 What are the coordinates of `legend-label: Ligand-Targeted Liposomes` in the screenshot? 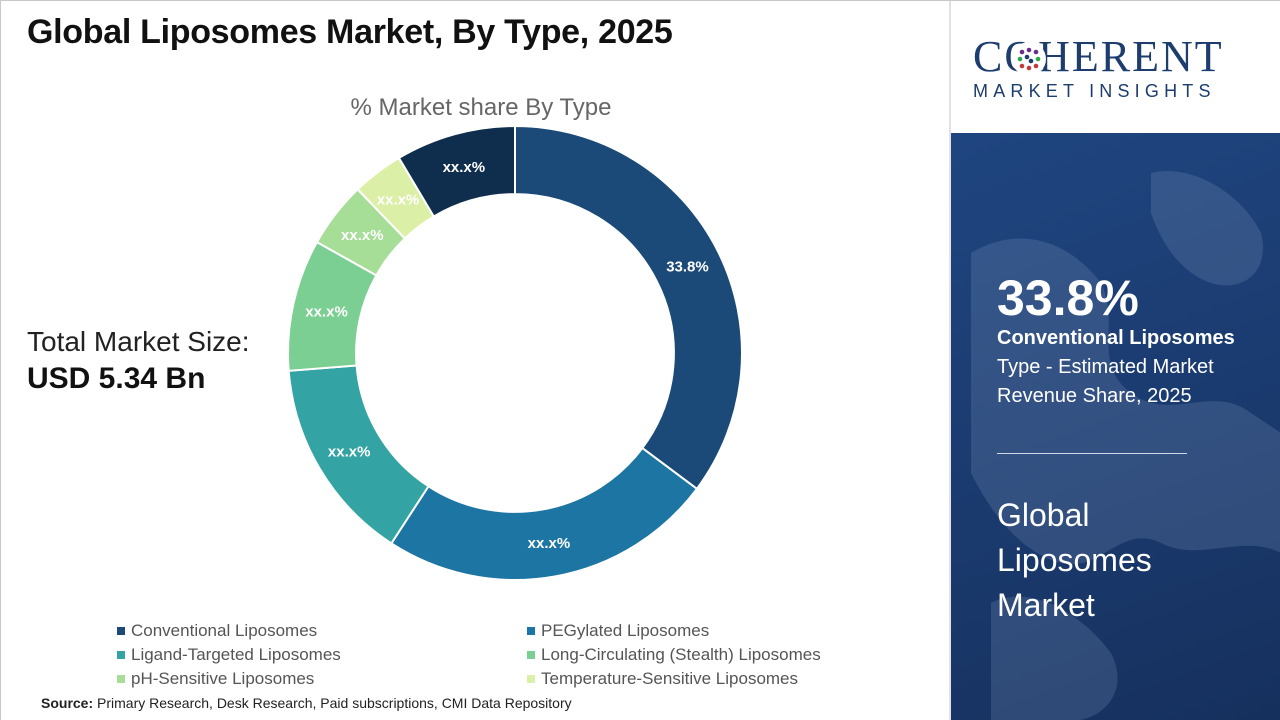 It's located at (236, 654).